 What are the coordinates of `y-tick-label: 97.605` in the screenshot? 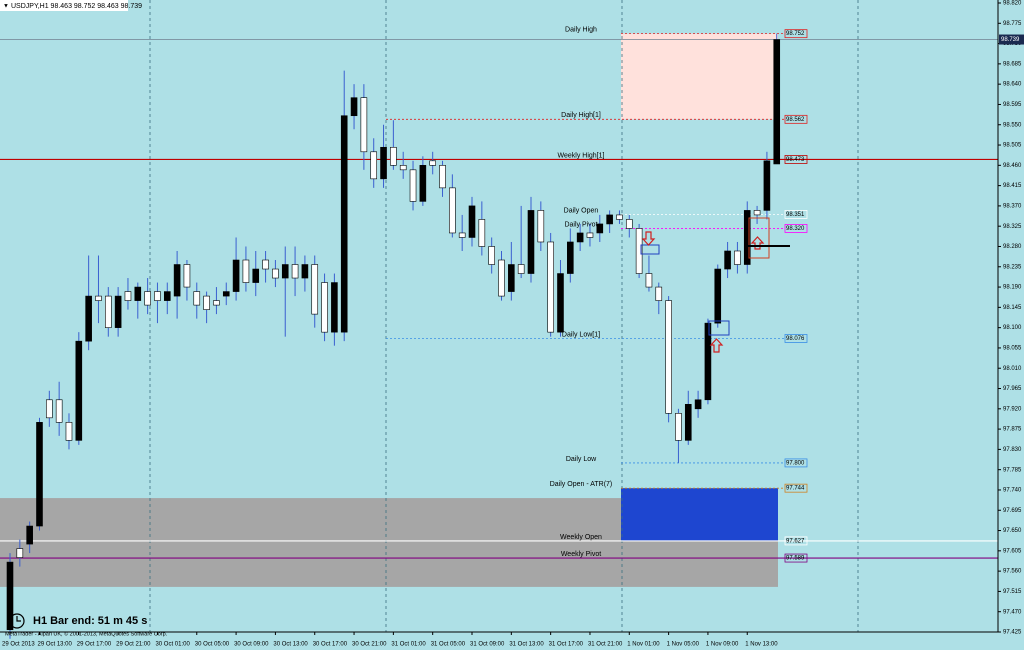 It's located at (1012, 551).